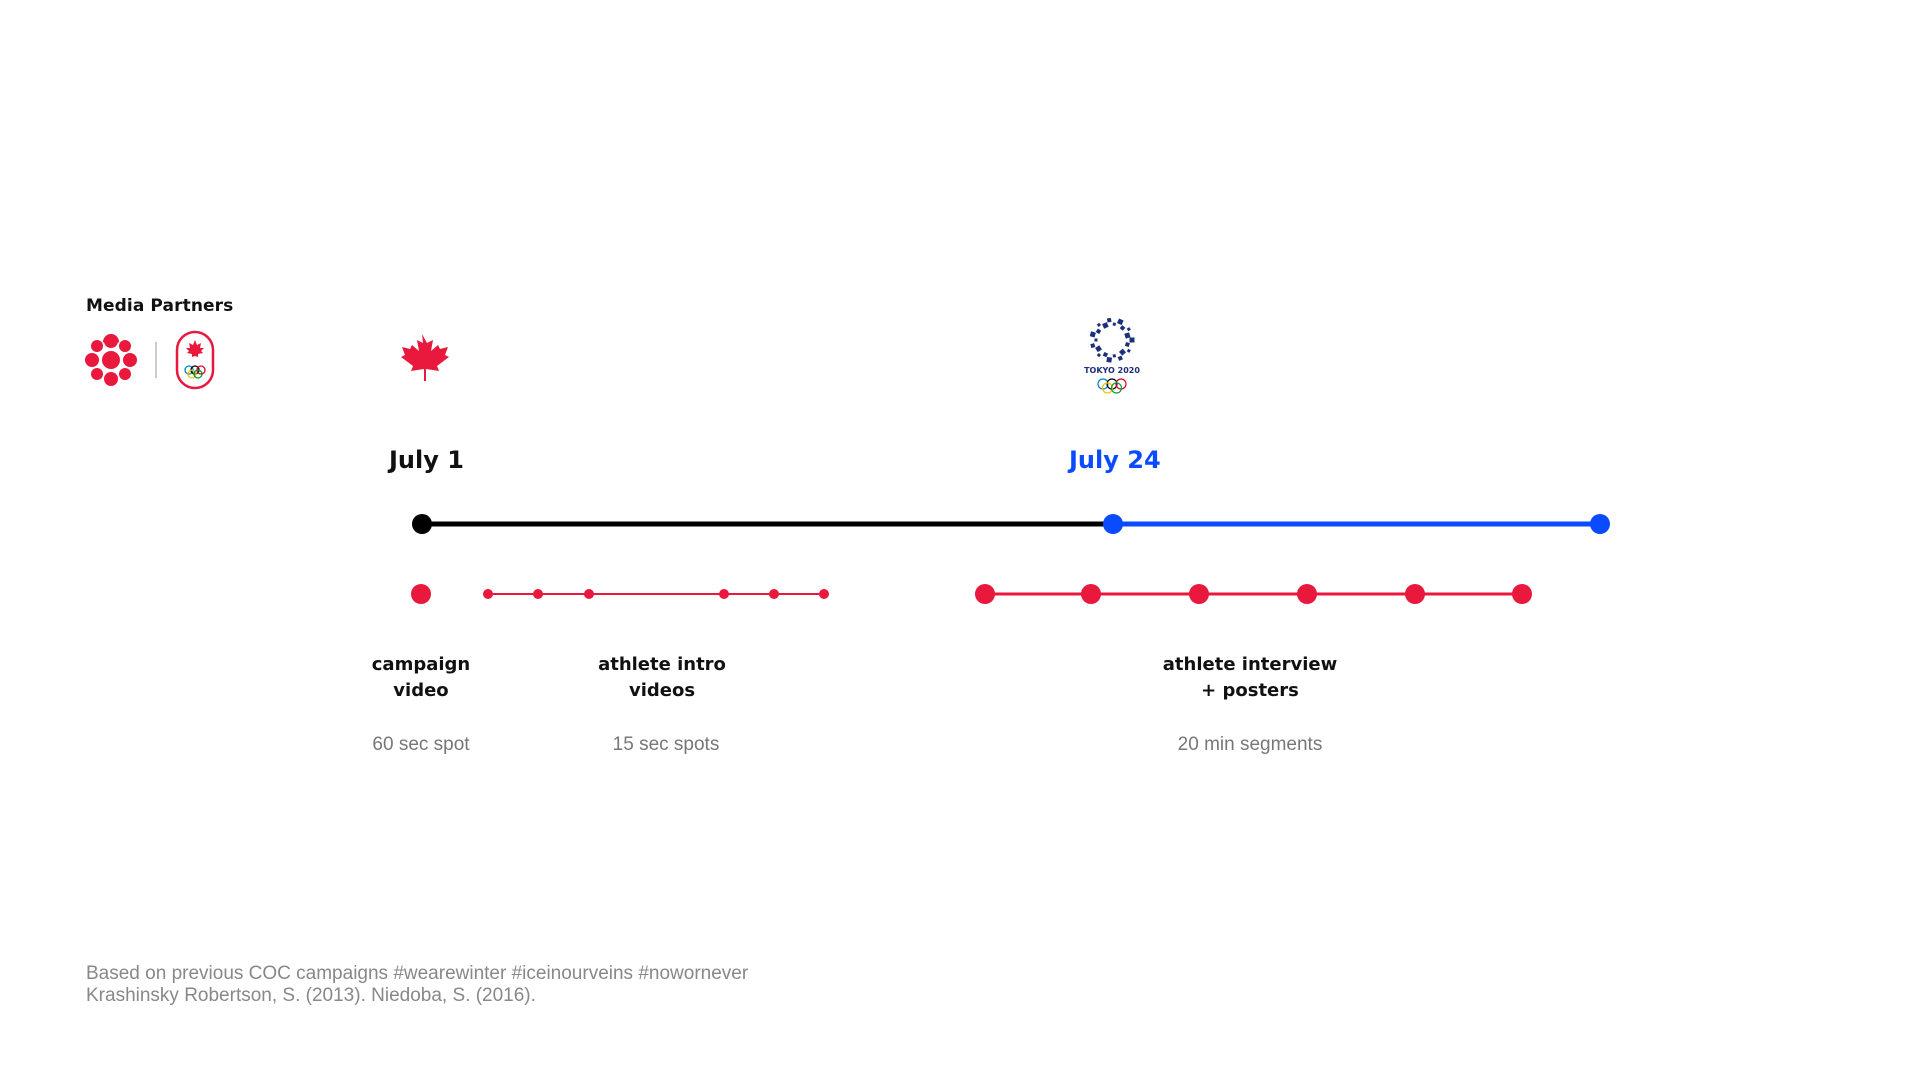  What do you see at coordinates (656, 594) in the screenshot?
I see `activity-athlete-intro-track` at bounding box center [656, 594].